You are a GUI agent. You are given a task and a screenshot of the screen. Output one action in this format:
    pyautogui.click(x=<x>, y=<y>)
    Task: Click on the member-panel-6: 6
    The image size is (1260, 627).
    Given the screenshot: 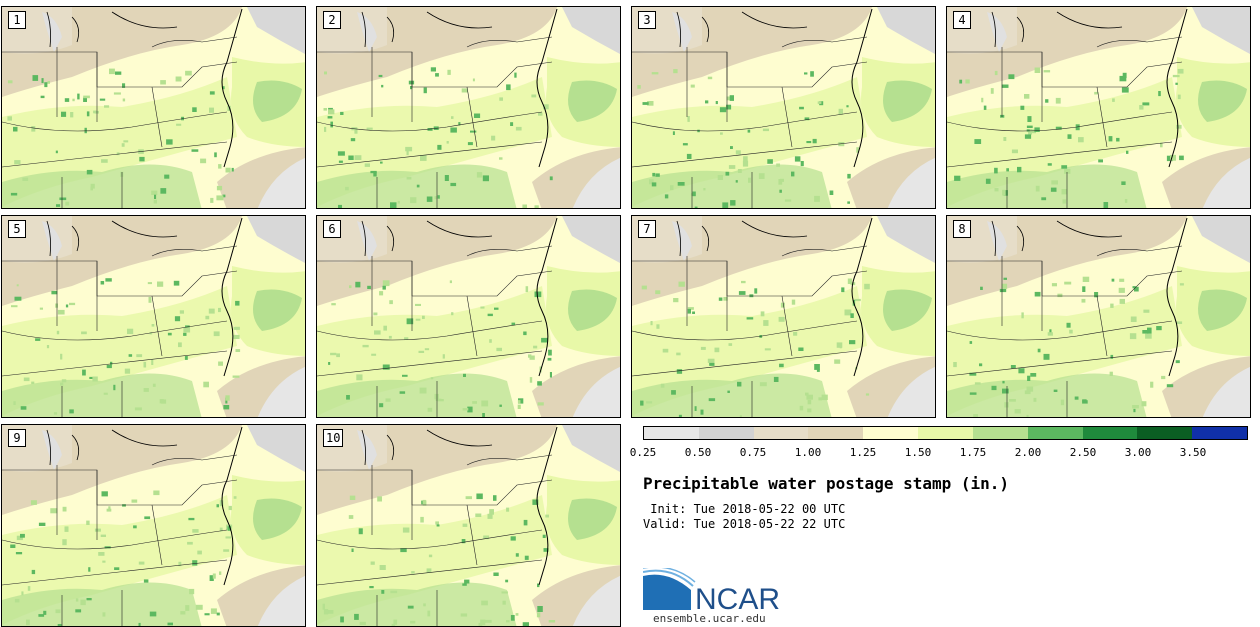 What is the action you would take?
    pyautogui.click(x=468, y=316)
    